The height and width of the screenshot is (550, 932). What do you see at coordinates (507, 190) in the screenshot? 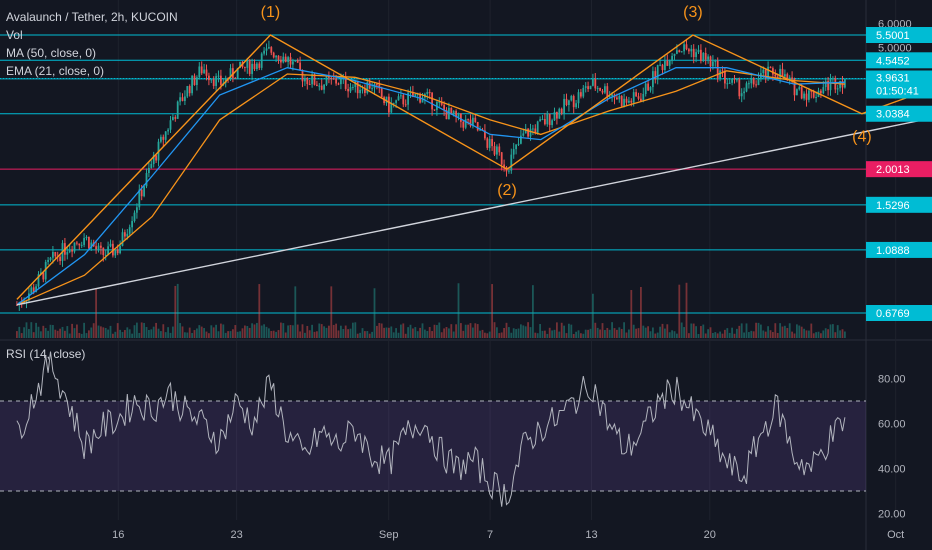
I see `wave-label: (2)` at bounding box center [507, 190].